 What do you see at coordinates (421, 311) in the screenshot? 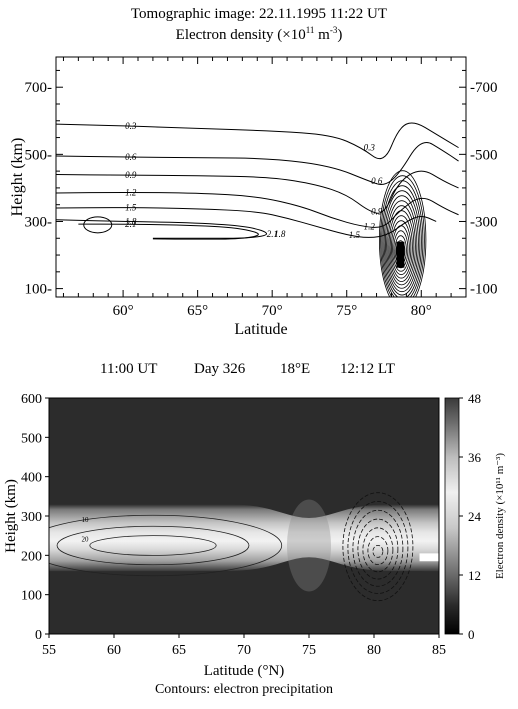
I see `x-tick-label: 80°` at bounding box center [421, 311].